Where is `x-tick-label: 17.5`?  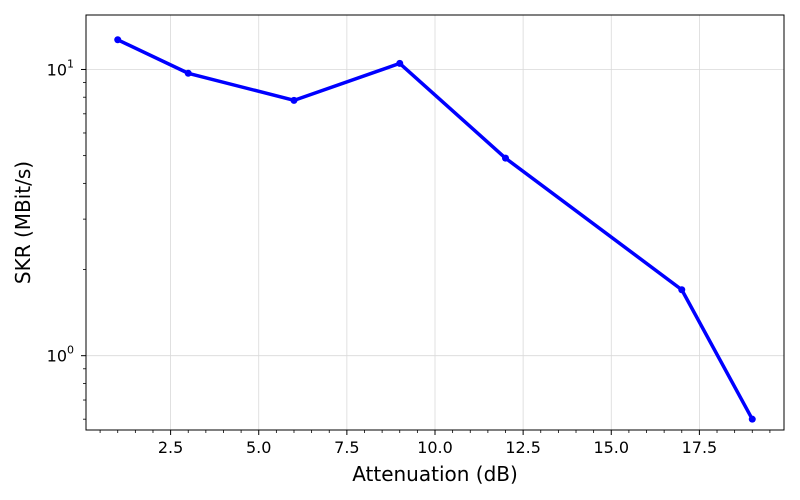
x-tick-label: 17.5 is located at coordinates (700, 447).